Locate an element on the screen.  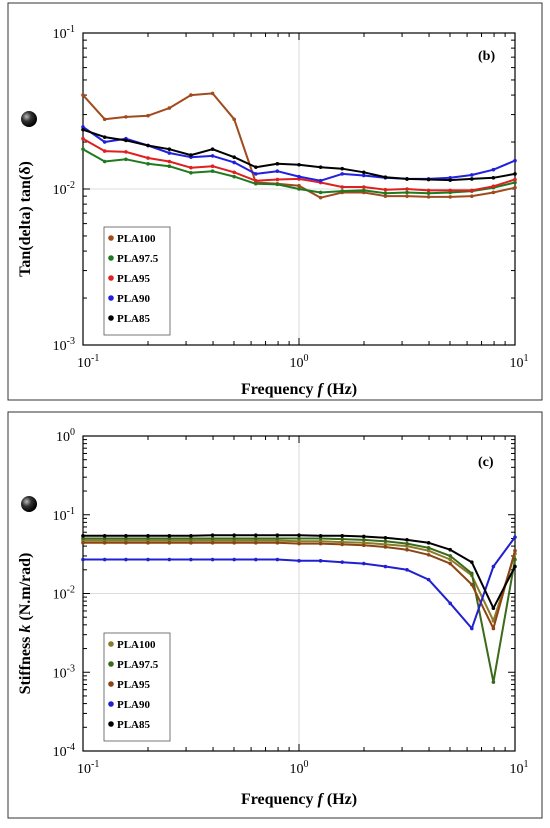
x-tick-label: 10¹ is located at coordinates (519, 768).